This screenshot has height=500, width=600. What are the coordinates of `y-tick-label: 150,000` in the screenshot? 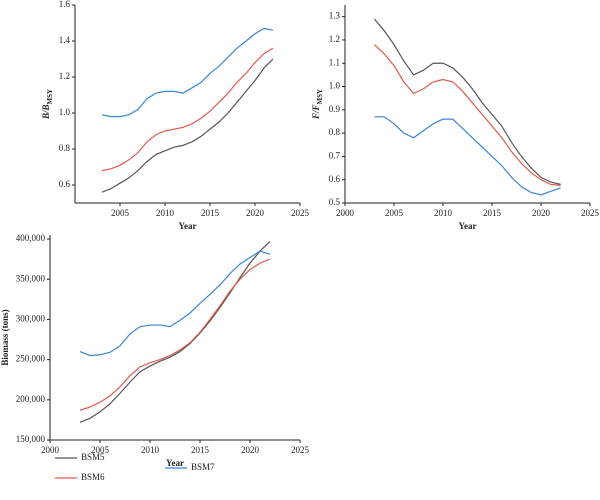 It's located at (31, 439).